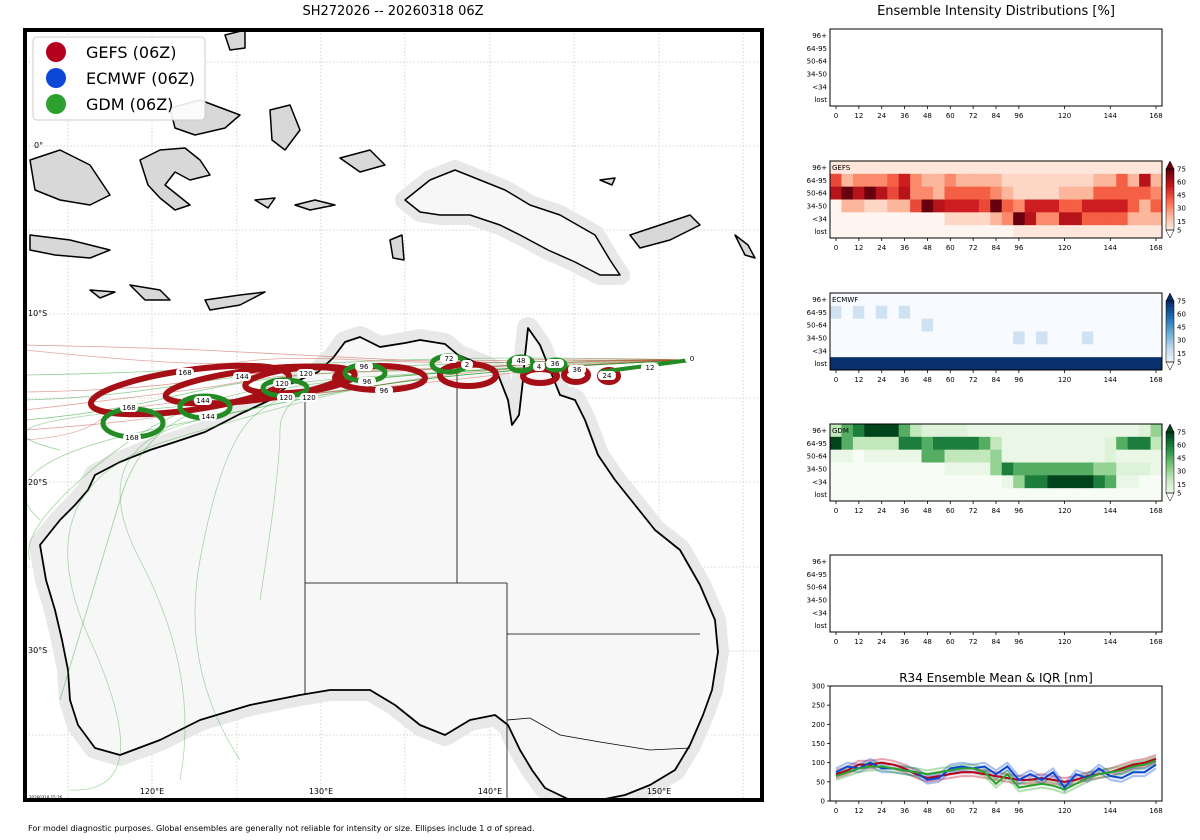  What do you see at coordinates (152, 791) in the screenshot?
I see `lon-label: 120°E` at bounding box center [152, 791].